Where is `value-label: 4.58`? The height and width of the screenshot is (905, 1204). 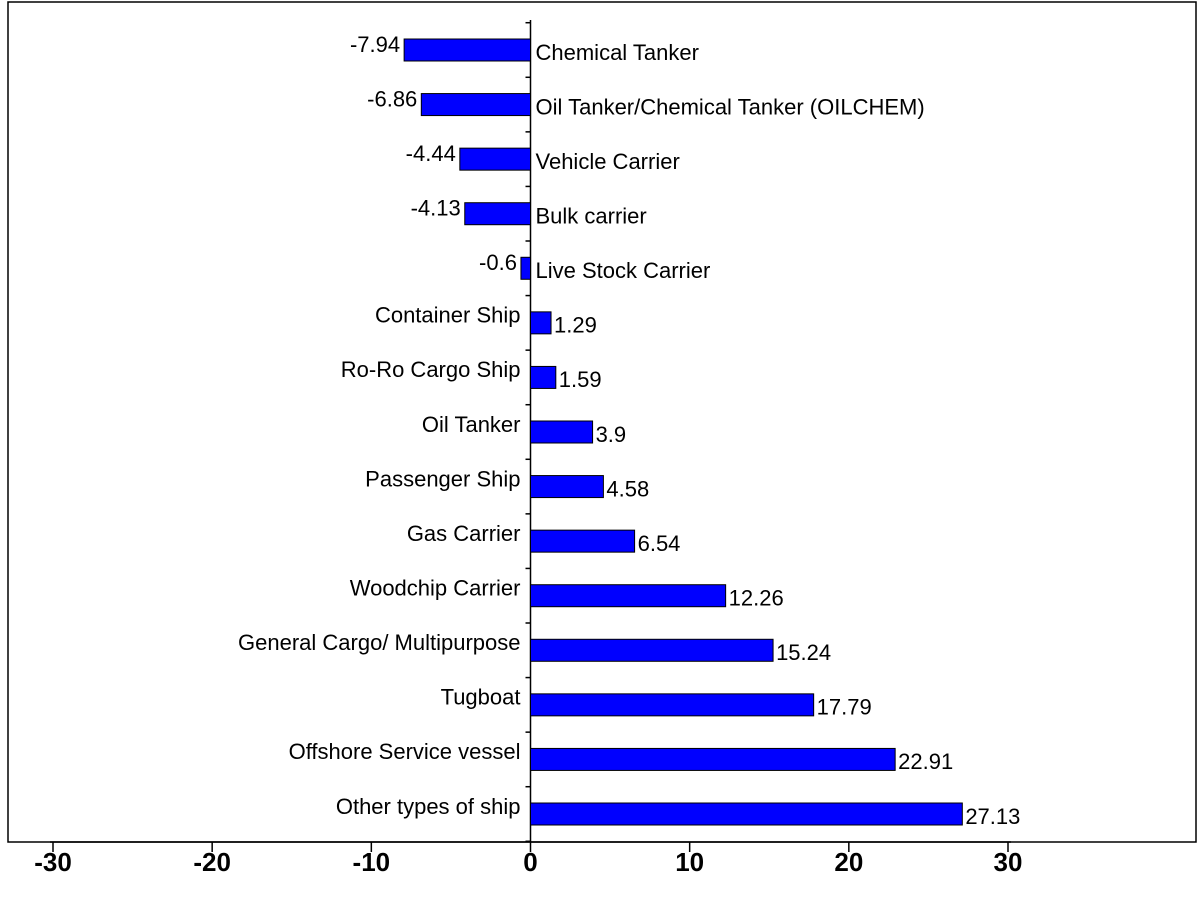 value-label: 4.58 is located at coordinates (627, 488).